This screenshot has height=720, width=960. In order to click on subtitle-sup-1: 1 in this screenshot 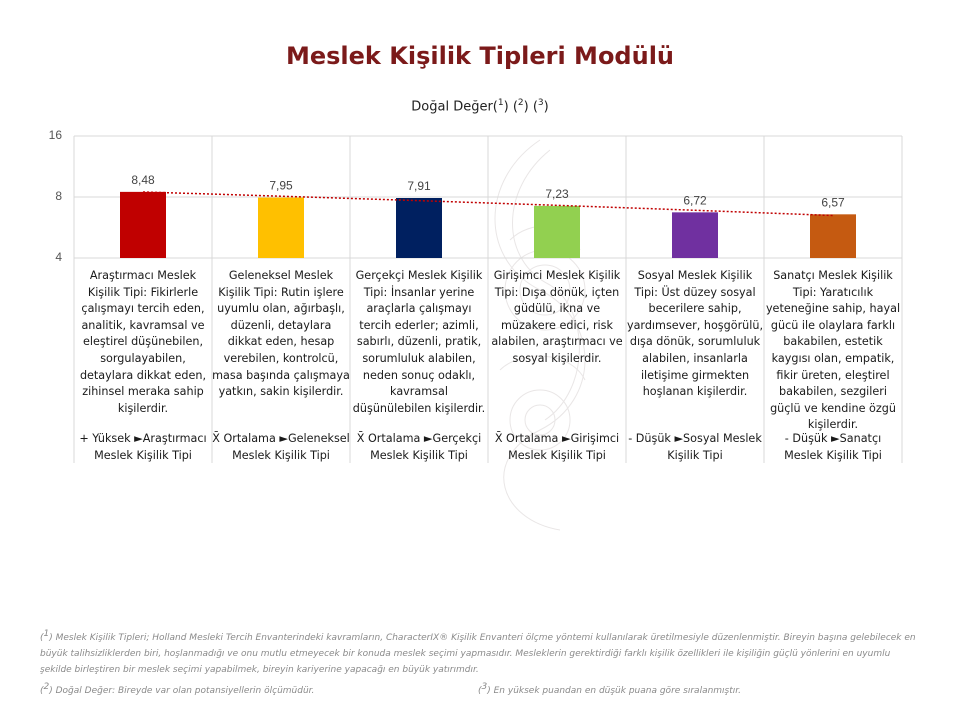, I will do `click(500, 103)`.